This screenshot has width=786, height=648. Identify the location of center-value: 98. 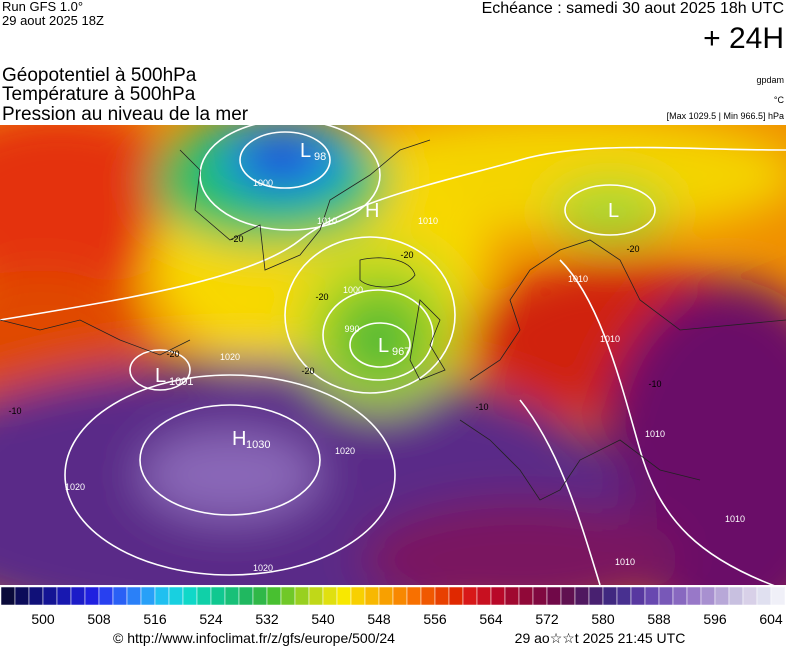
(320, 157).